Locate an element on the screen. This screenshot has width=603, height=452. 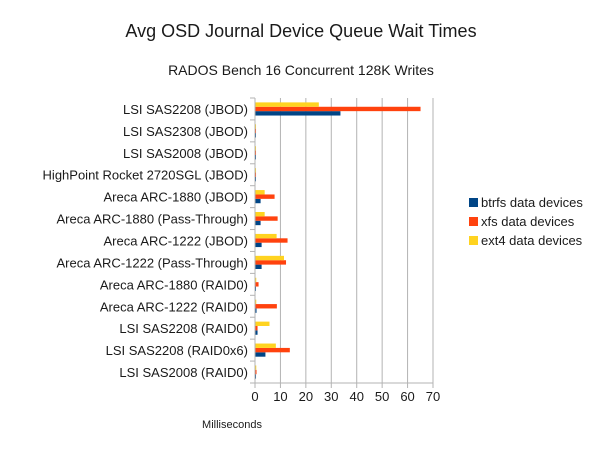
chart-subtitle: RADOS Bench 16 Concurrent 128K Writes is located at coordinates (301, 70).